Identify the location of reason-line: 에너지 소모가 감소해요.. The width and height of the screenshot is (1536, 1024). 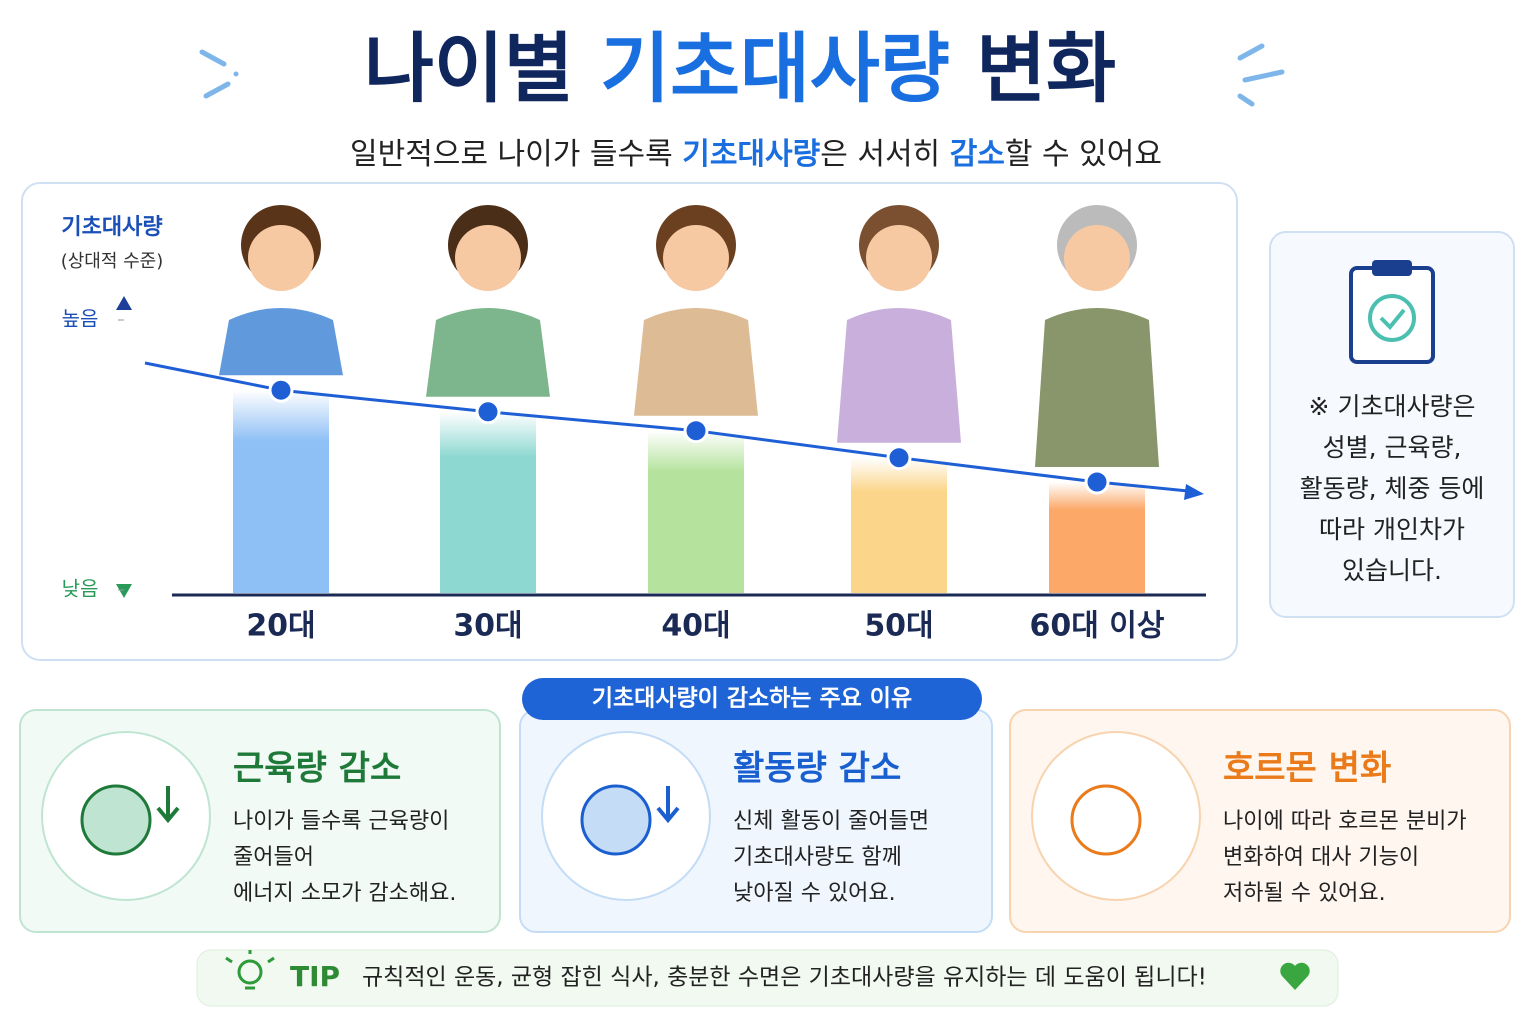
(344, 893).